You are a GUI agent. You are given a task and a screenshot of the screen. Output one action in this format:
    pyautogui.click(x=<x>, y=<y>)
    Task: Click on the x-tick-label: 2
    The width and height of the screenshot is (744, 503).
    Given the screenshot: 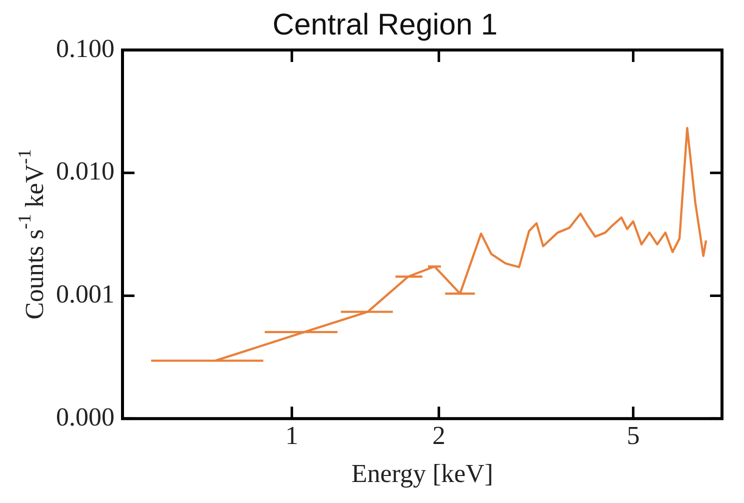 What is the action you would take?
    pyautogui.click(x=439, y=435)
    